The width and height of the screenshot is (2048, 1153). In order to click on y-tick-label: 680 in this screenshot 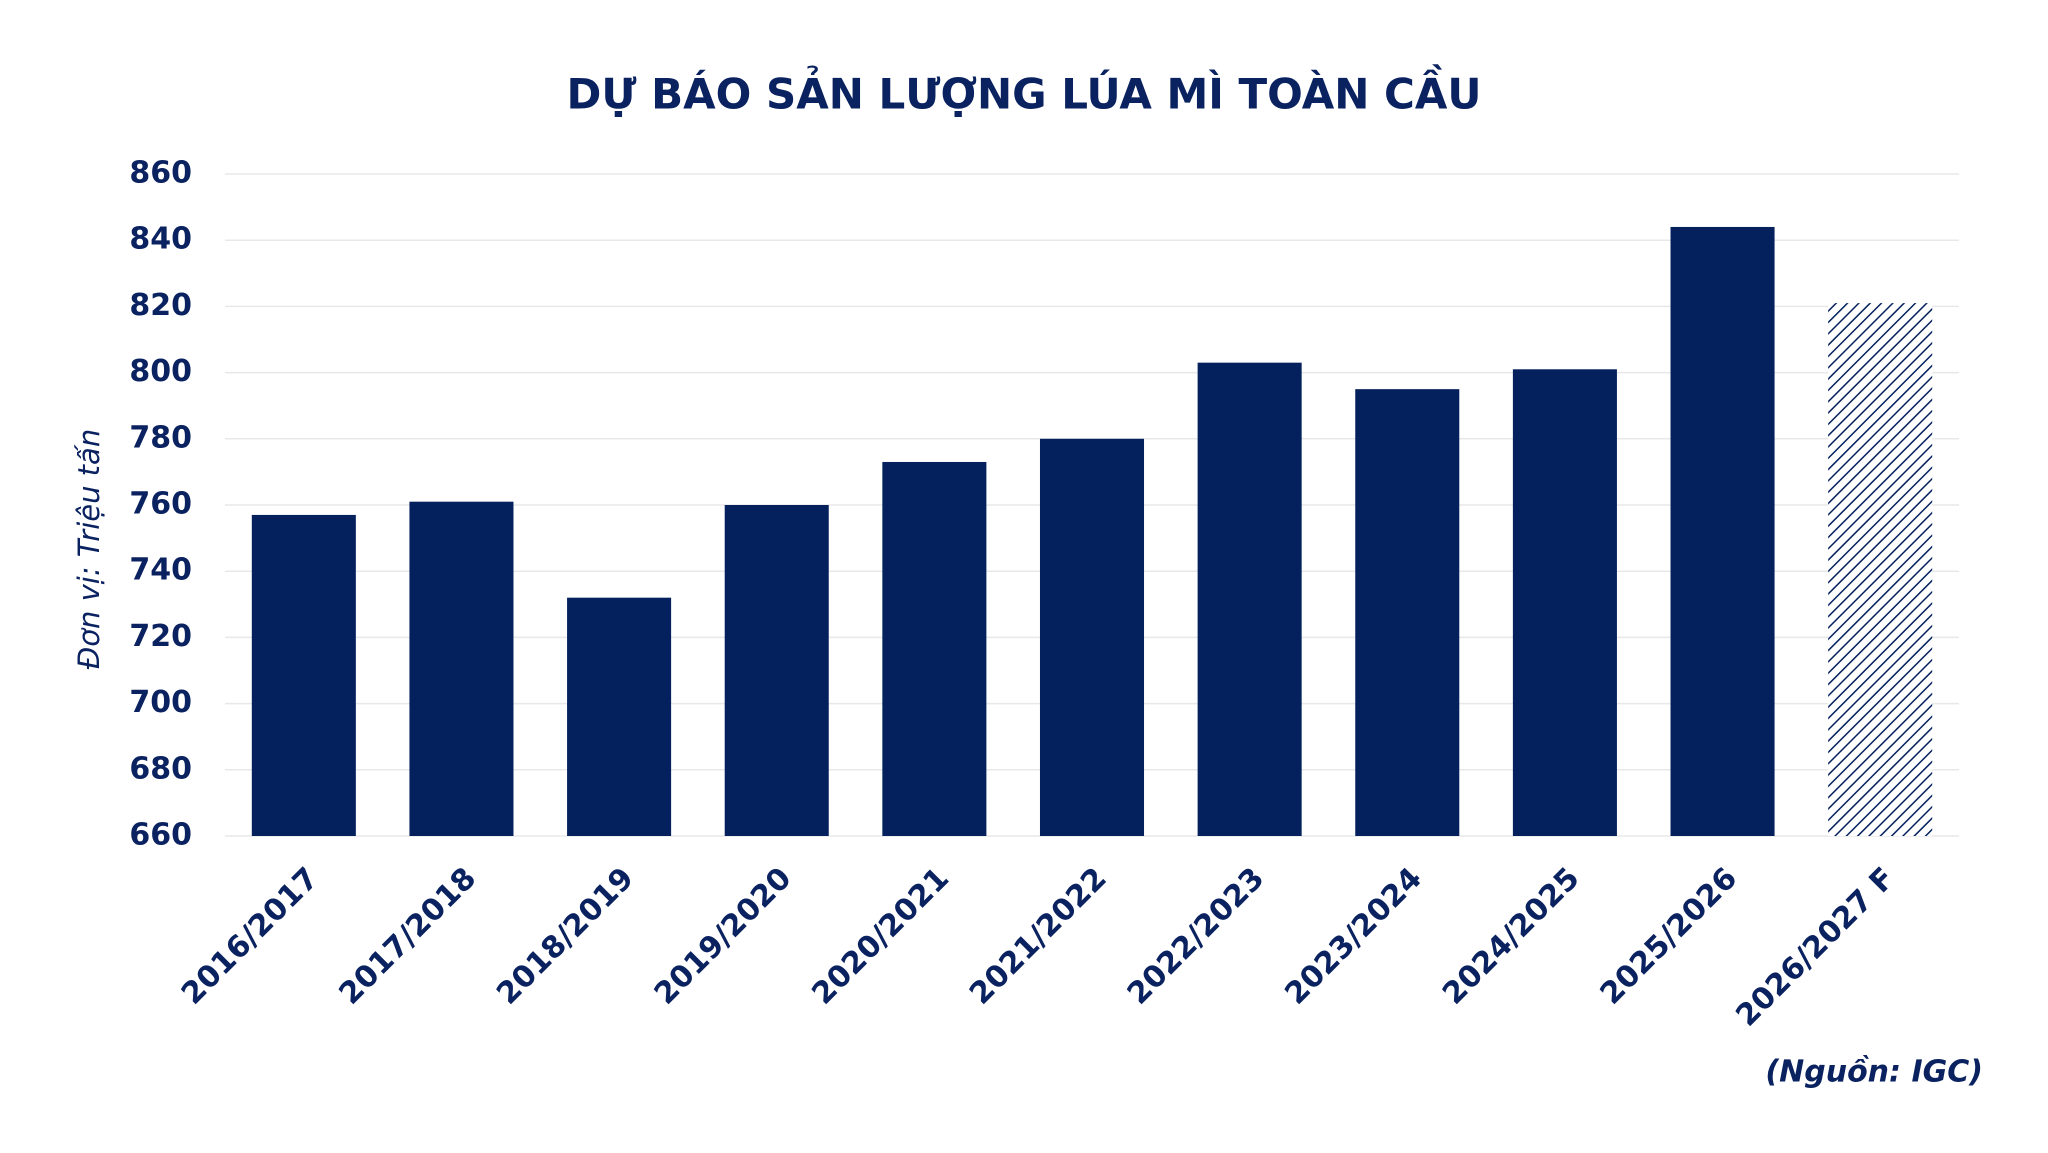, I will do `click(160, 768)`.